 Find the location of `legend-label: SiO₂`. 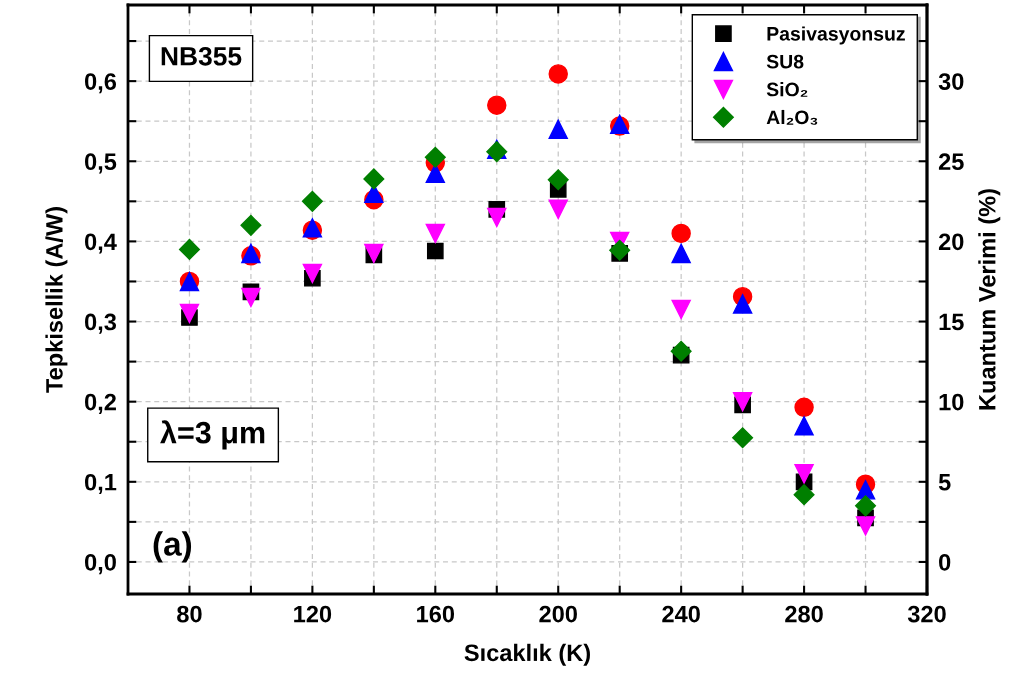

legend-label: SiO₂ is located at coordinates (787, 89).